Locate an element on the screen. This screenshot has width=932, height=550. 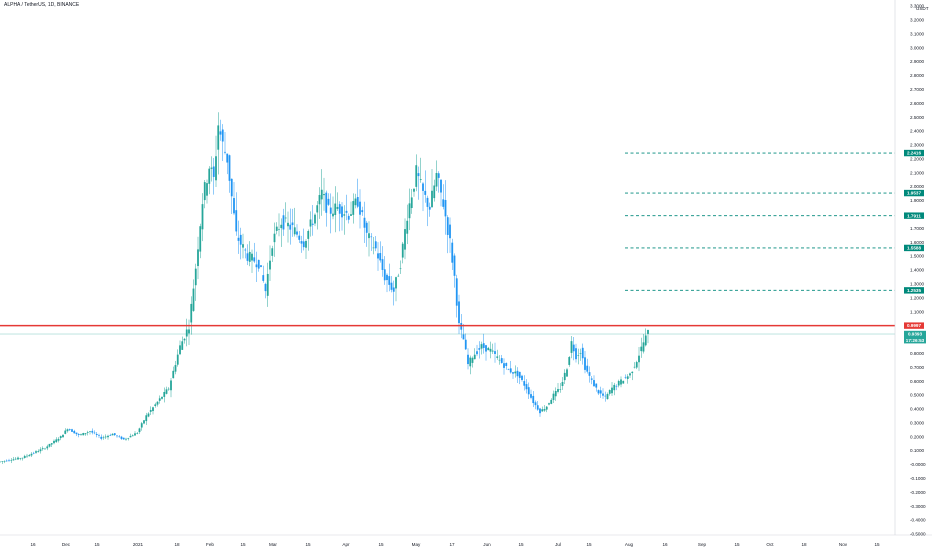
price-tick-label: 3.1000 is located at coordinates (917, 33).